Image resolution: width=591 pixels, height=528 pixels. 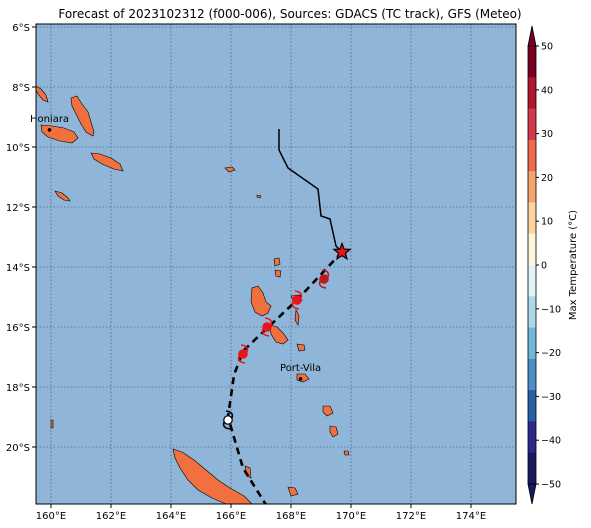 I want to click on island-reef-west, so click(x=52, y=424).